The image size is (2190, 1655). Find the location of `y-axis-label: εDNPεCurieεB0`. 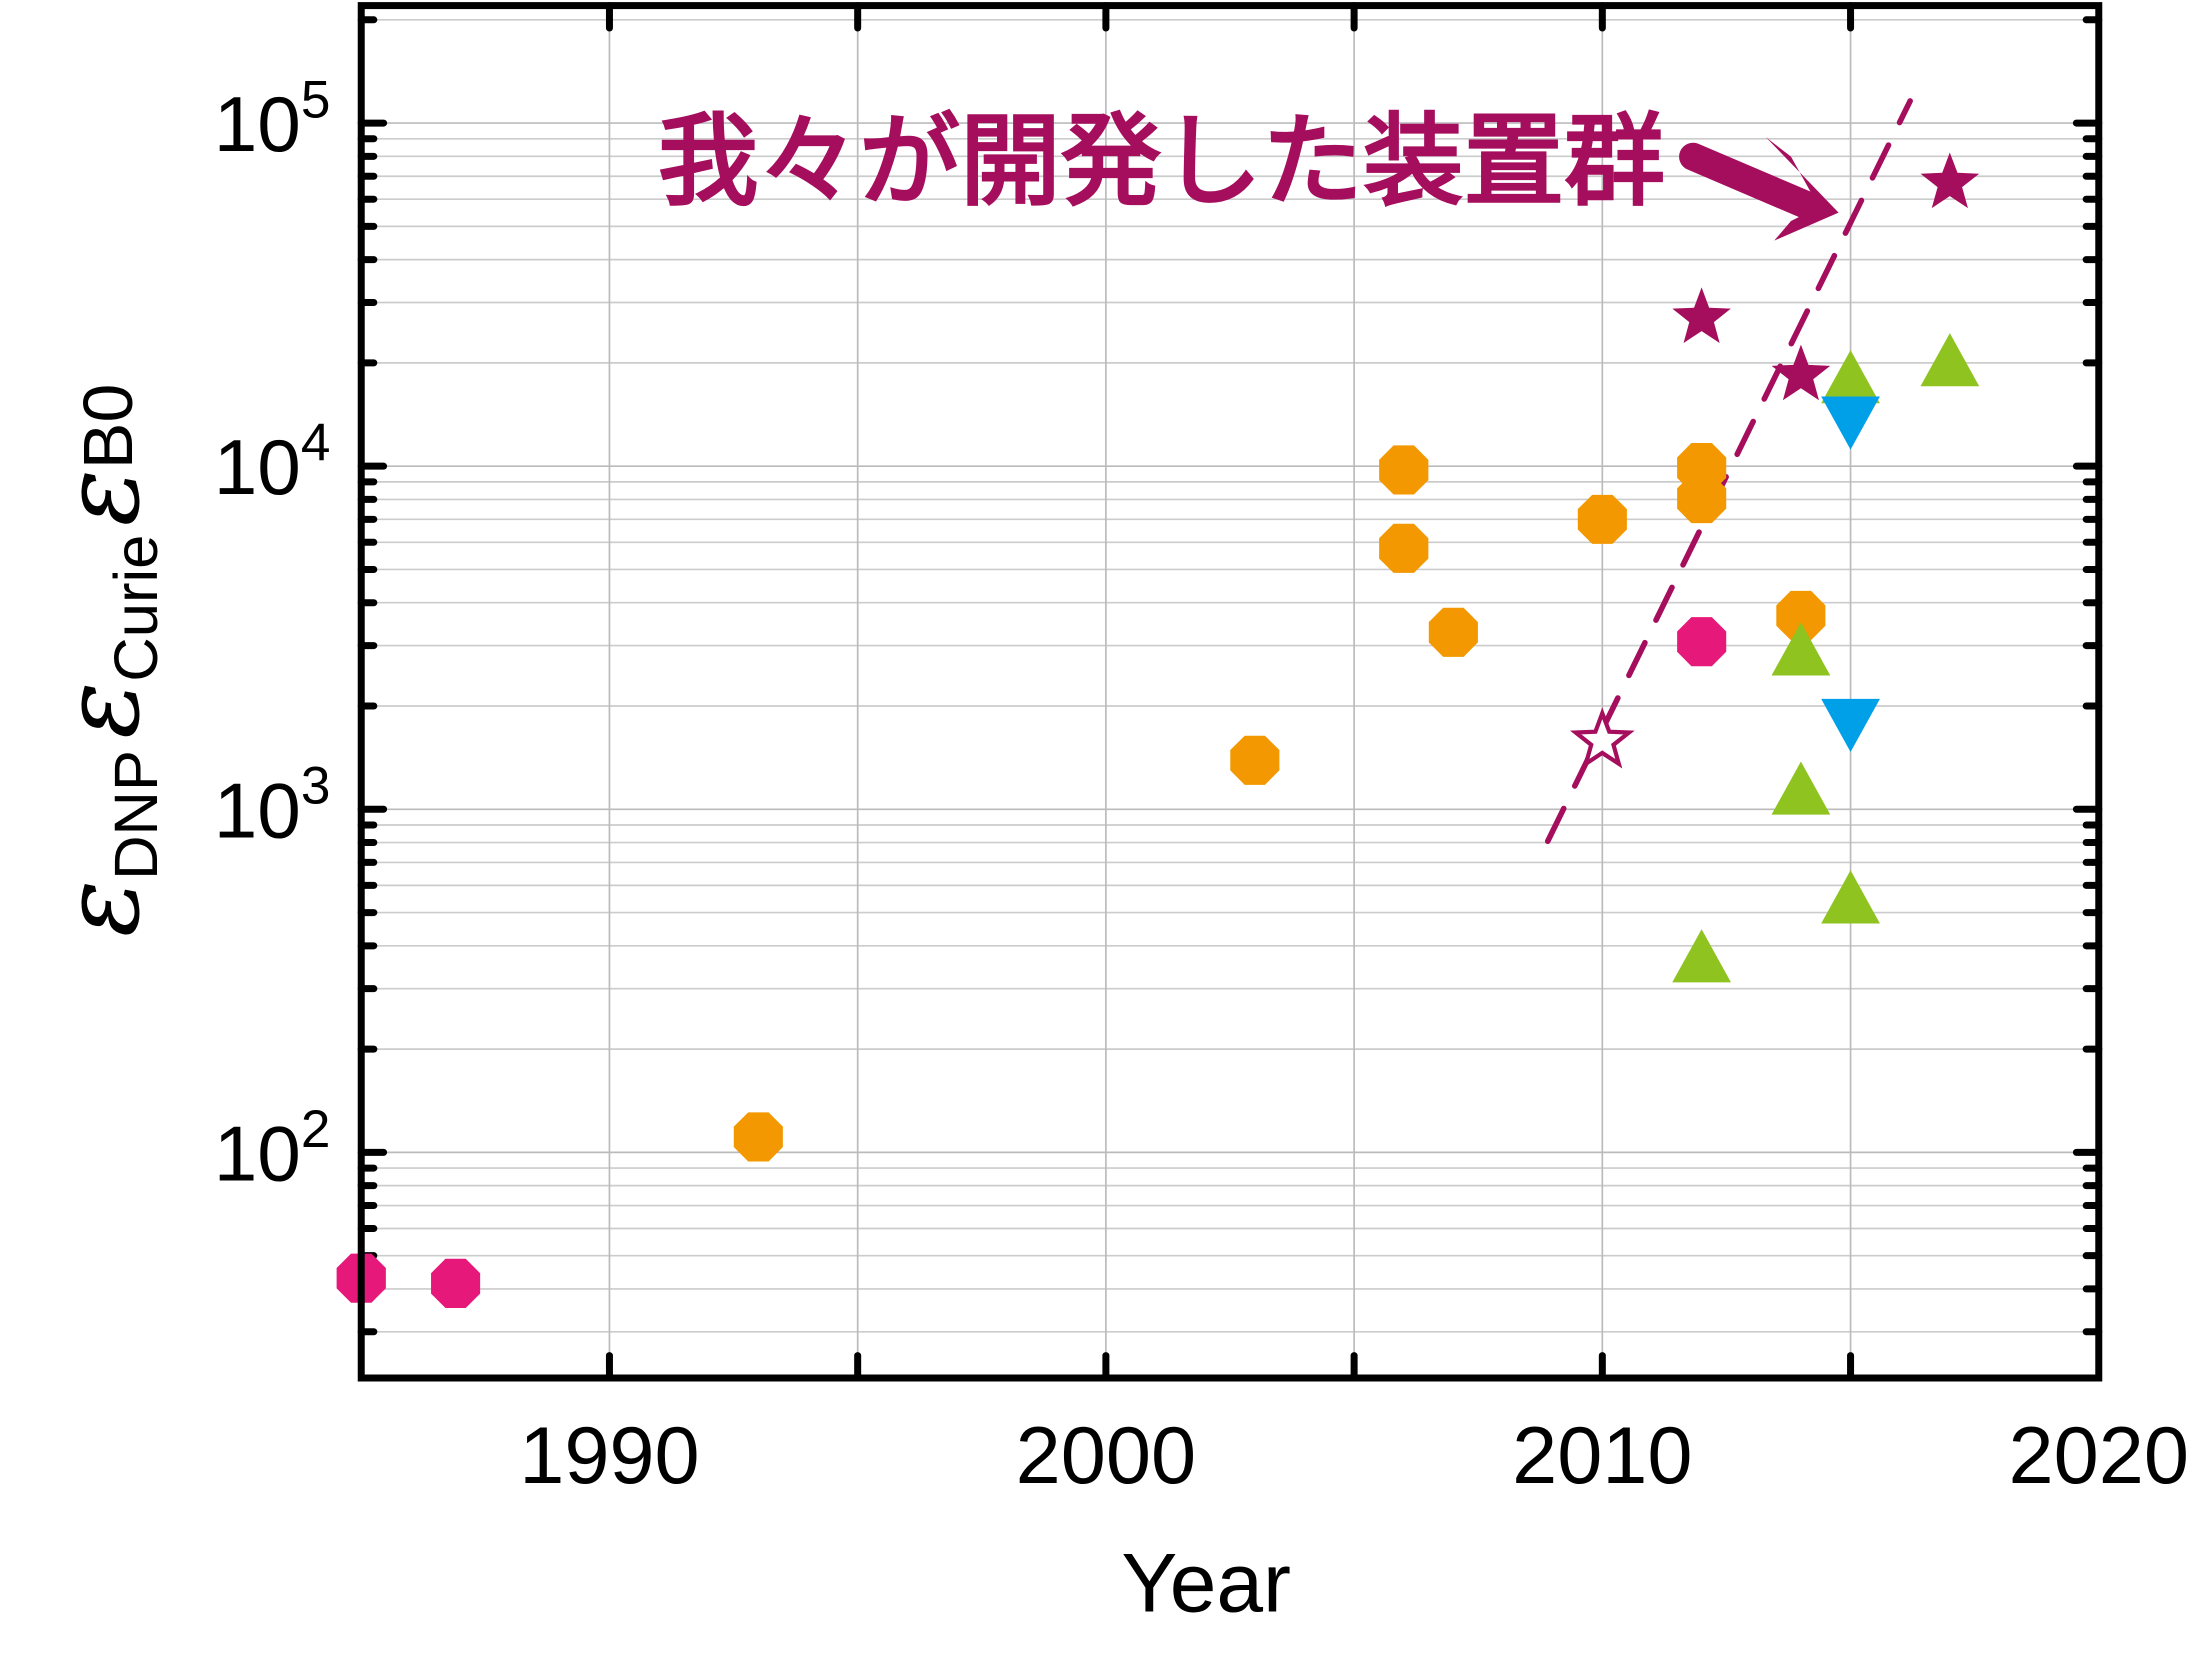

y-axis-label: εDNPεCurieεB0 is located at coordinates (105, 660).